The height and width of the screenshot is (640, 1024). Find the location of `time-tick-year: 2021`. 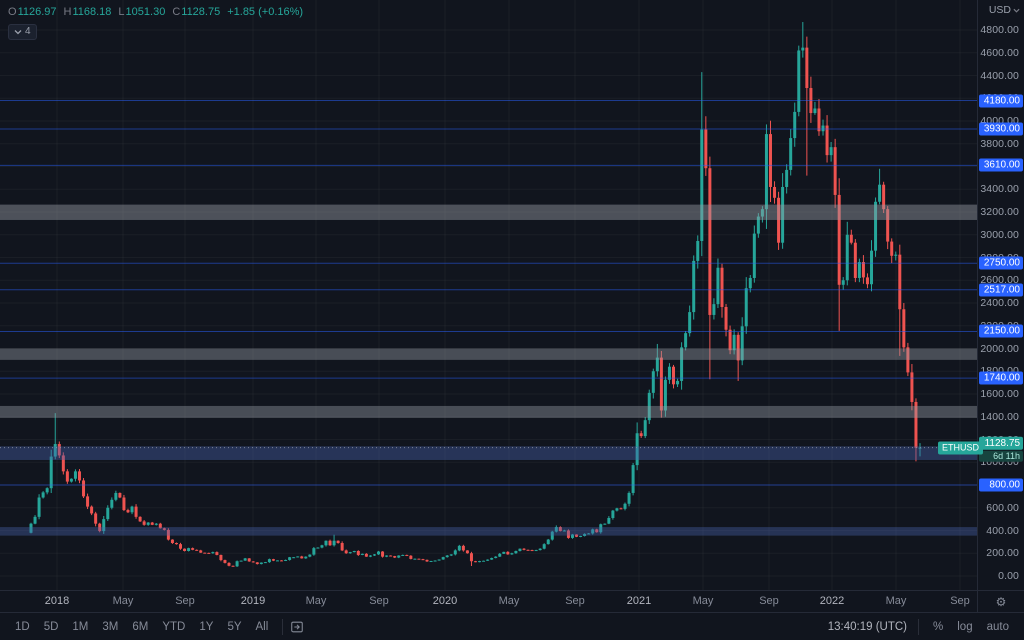

time-tick-year: 2021 is located at coordinates (639, 601).